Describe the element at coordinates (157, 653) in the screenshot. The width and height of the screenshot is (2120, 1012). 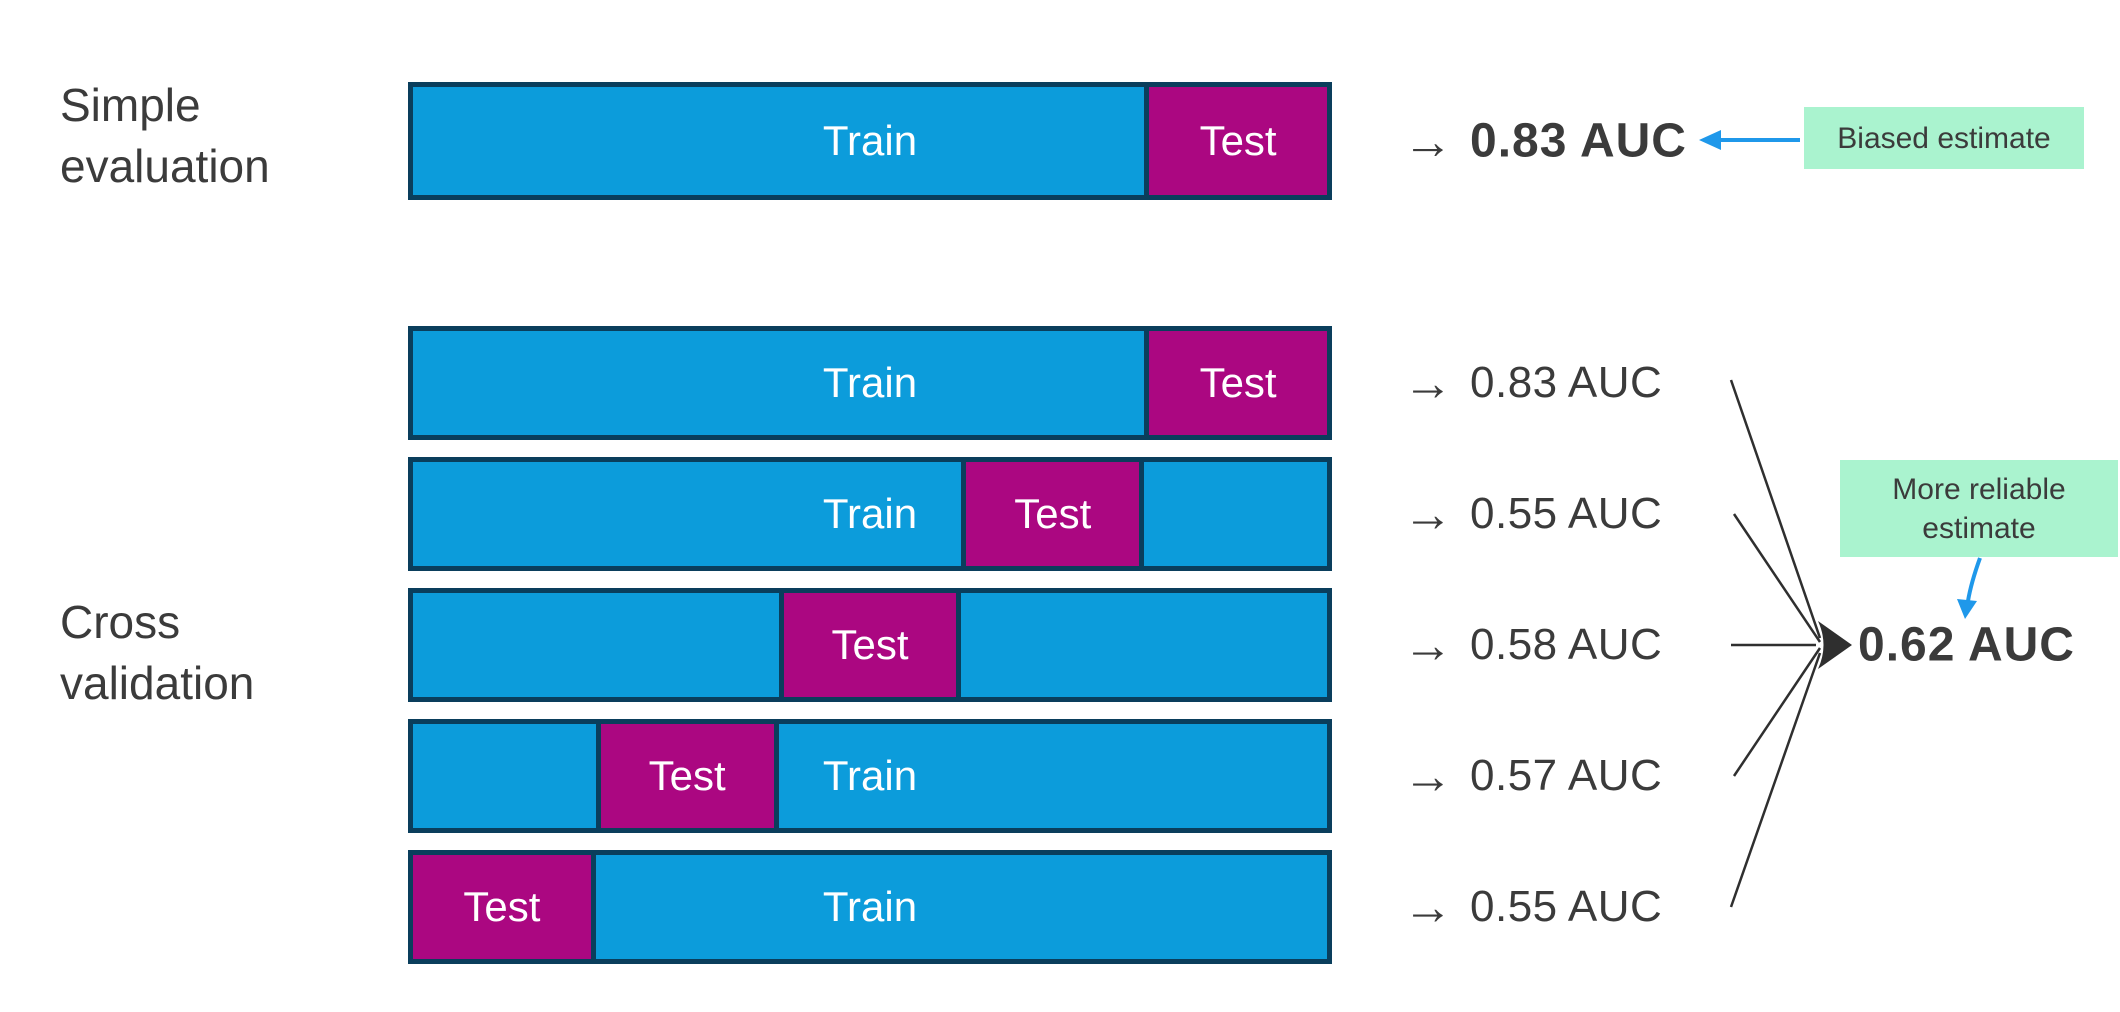
I see `cross-validation-label: Cross validation` at that location.